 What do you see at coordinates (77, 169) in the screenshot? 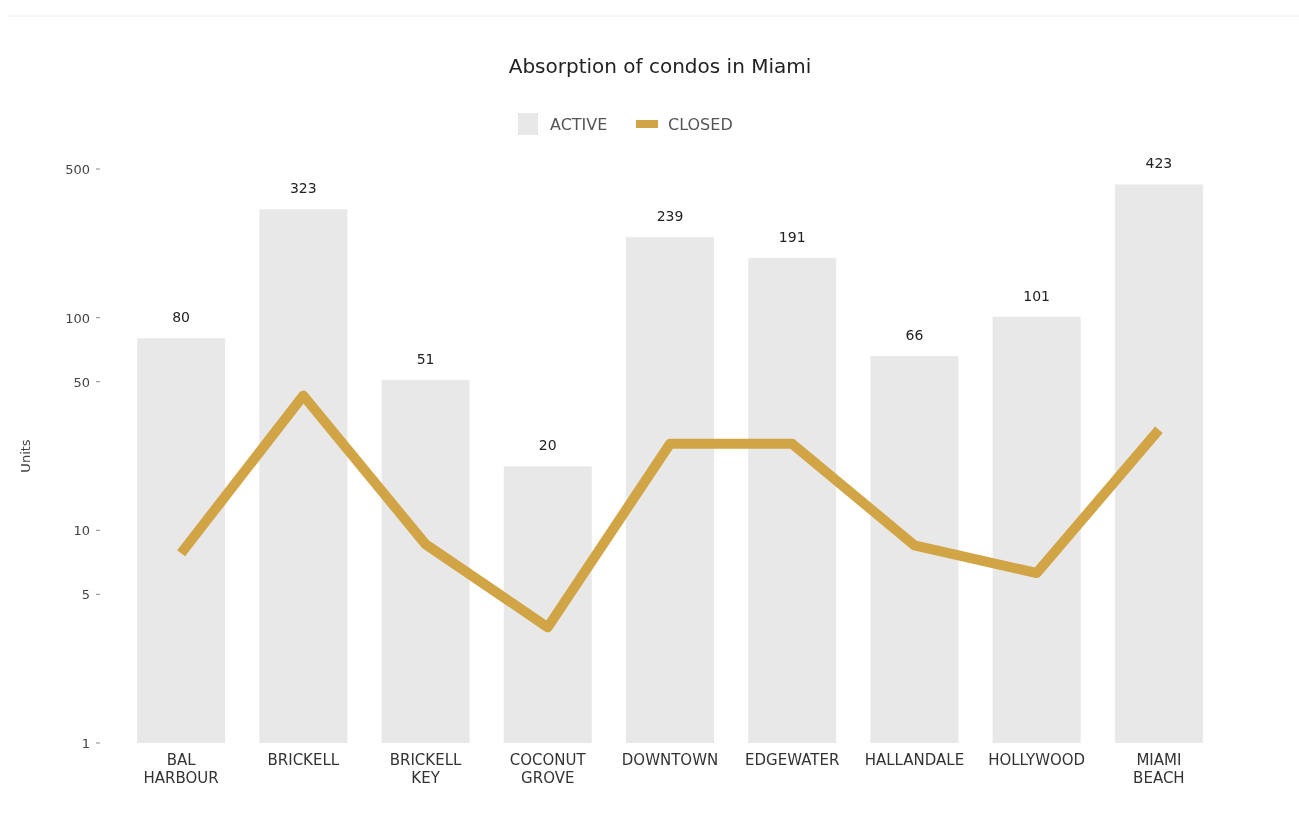
I see `y-tick-label: 500` at bounding box center [77, 169].